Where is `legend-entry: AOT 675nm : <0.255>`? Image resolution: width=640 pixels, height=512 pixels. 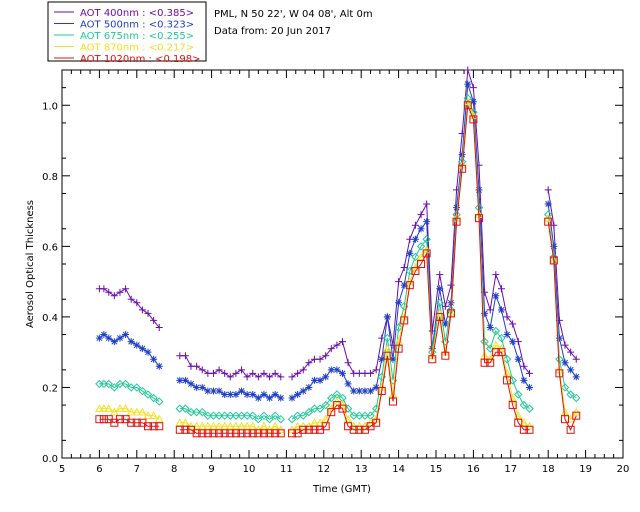
legend-entry: AOT 675nm : <0.255> is located at coordinates (137, 36).